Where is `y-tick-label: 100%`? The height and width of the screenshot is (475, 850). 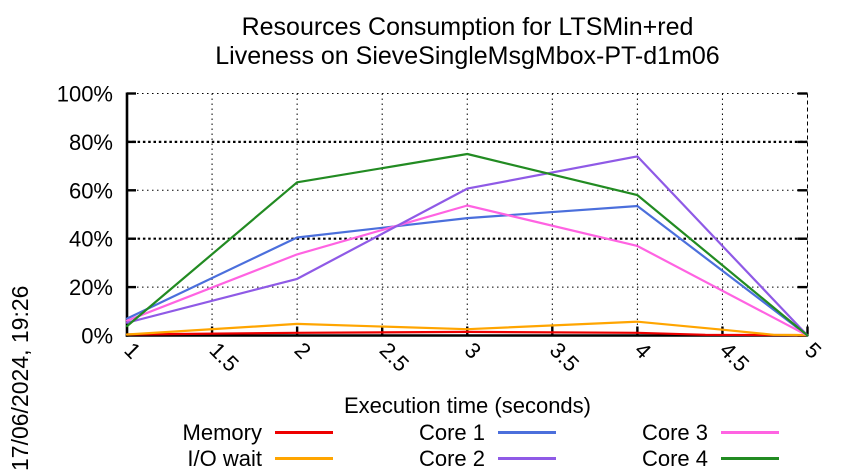
y-tick-label: 100% is located at coordinates (85, 94).